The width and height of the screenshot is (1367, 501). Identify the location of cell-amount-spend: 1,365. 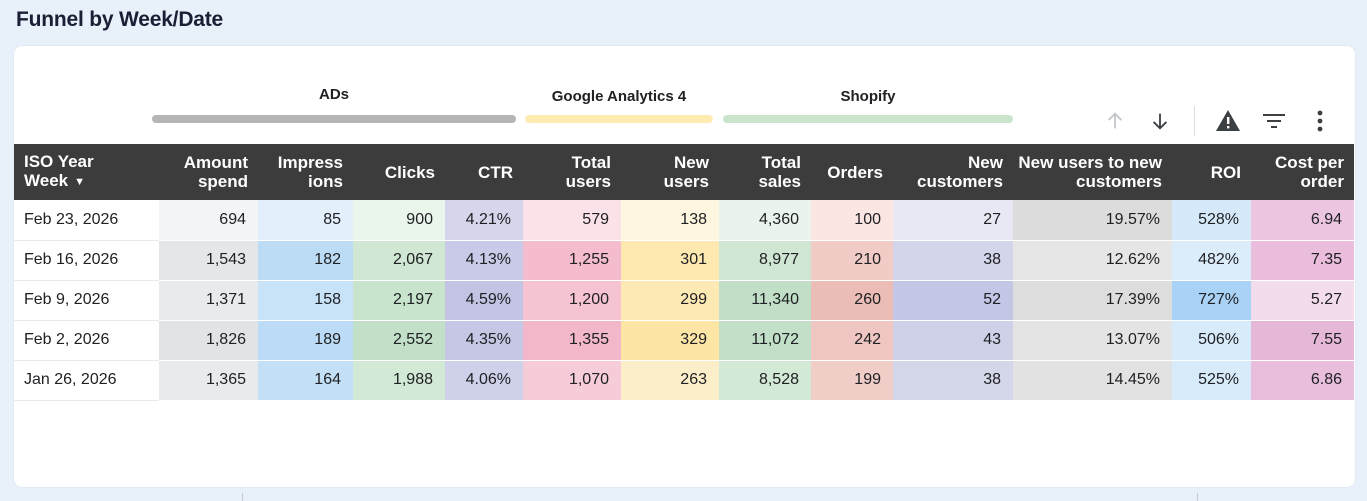
(208, 380).